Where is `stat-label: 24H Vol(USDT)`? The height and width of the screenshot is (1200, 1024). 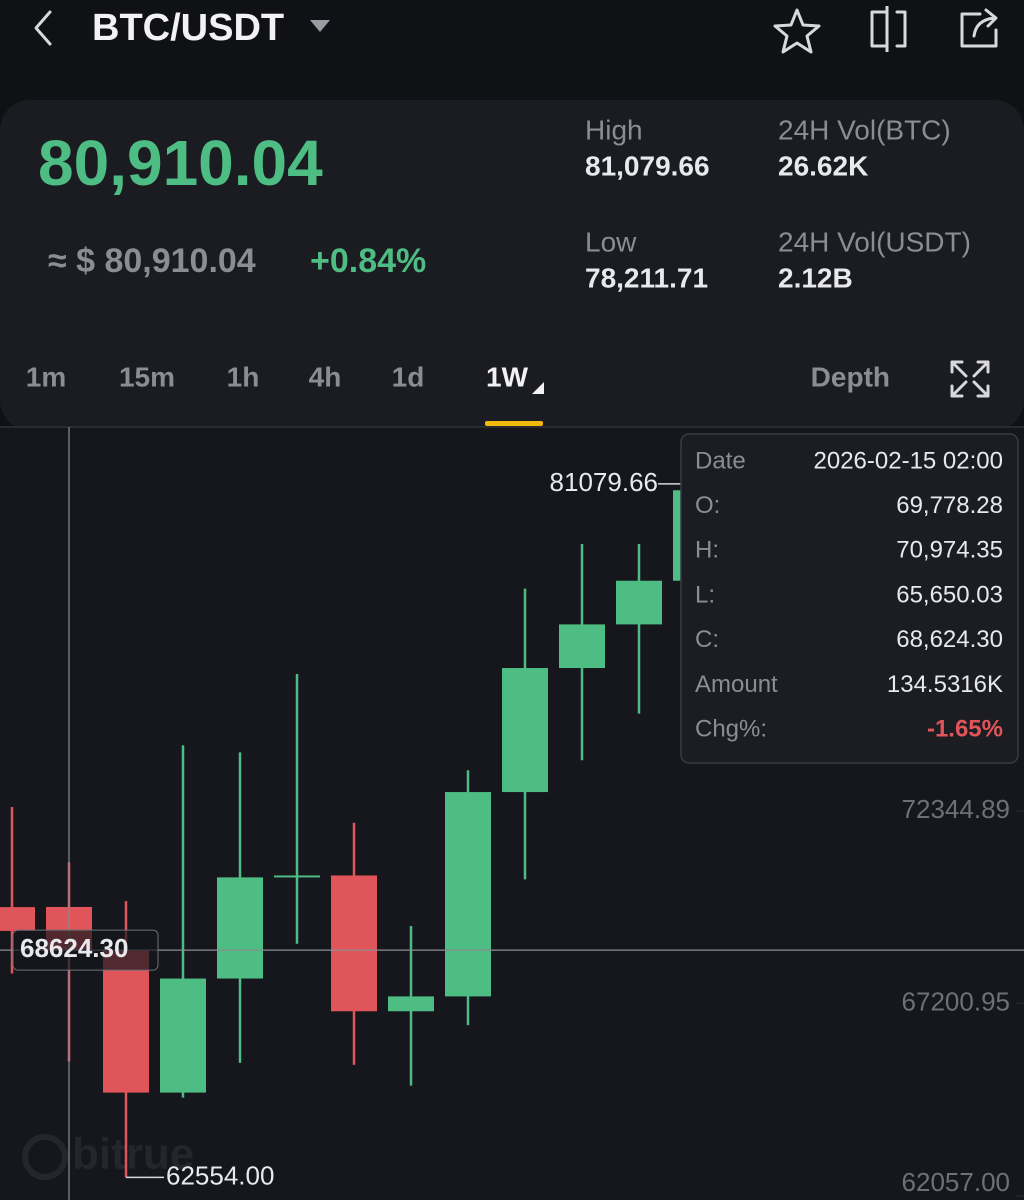 stat-label: 24H Vol(USDT) is located at coordinates (874, 241).